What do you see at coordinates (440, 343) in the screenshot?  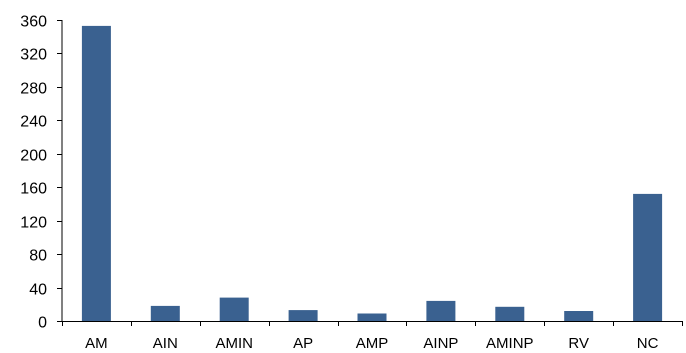 I see `x-tick-label: AINP` at bounding box center [440, 343].